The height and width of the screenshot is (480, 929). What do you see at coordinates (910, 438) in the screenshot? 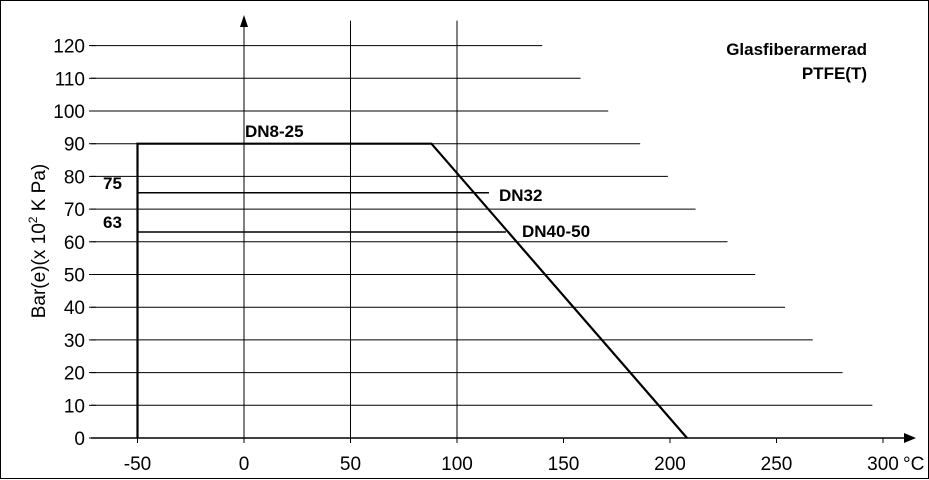
I see `x-axis-arrow` at bounding box center [910, 438].